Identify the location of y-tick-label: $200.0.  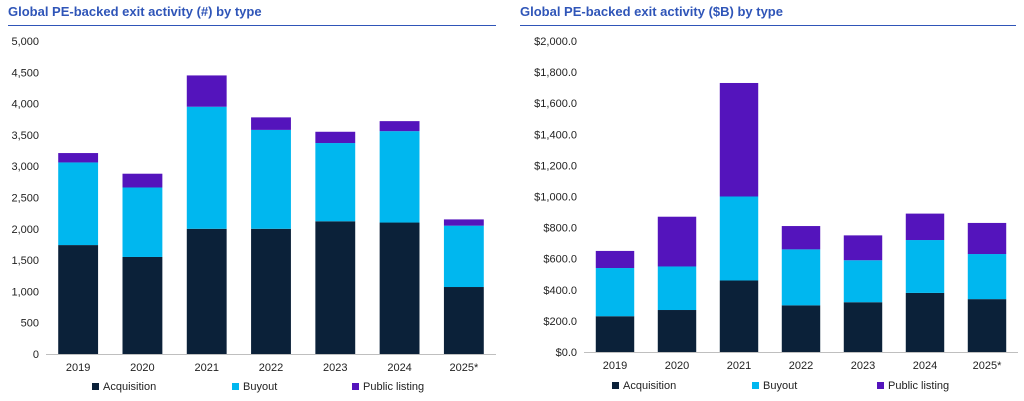
(560, 322).